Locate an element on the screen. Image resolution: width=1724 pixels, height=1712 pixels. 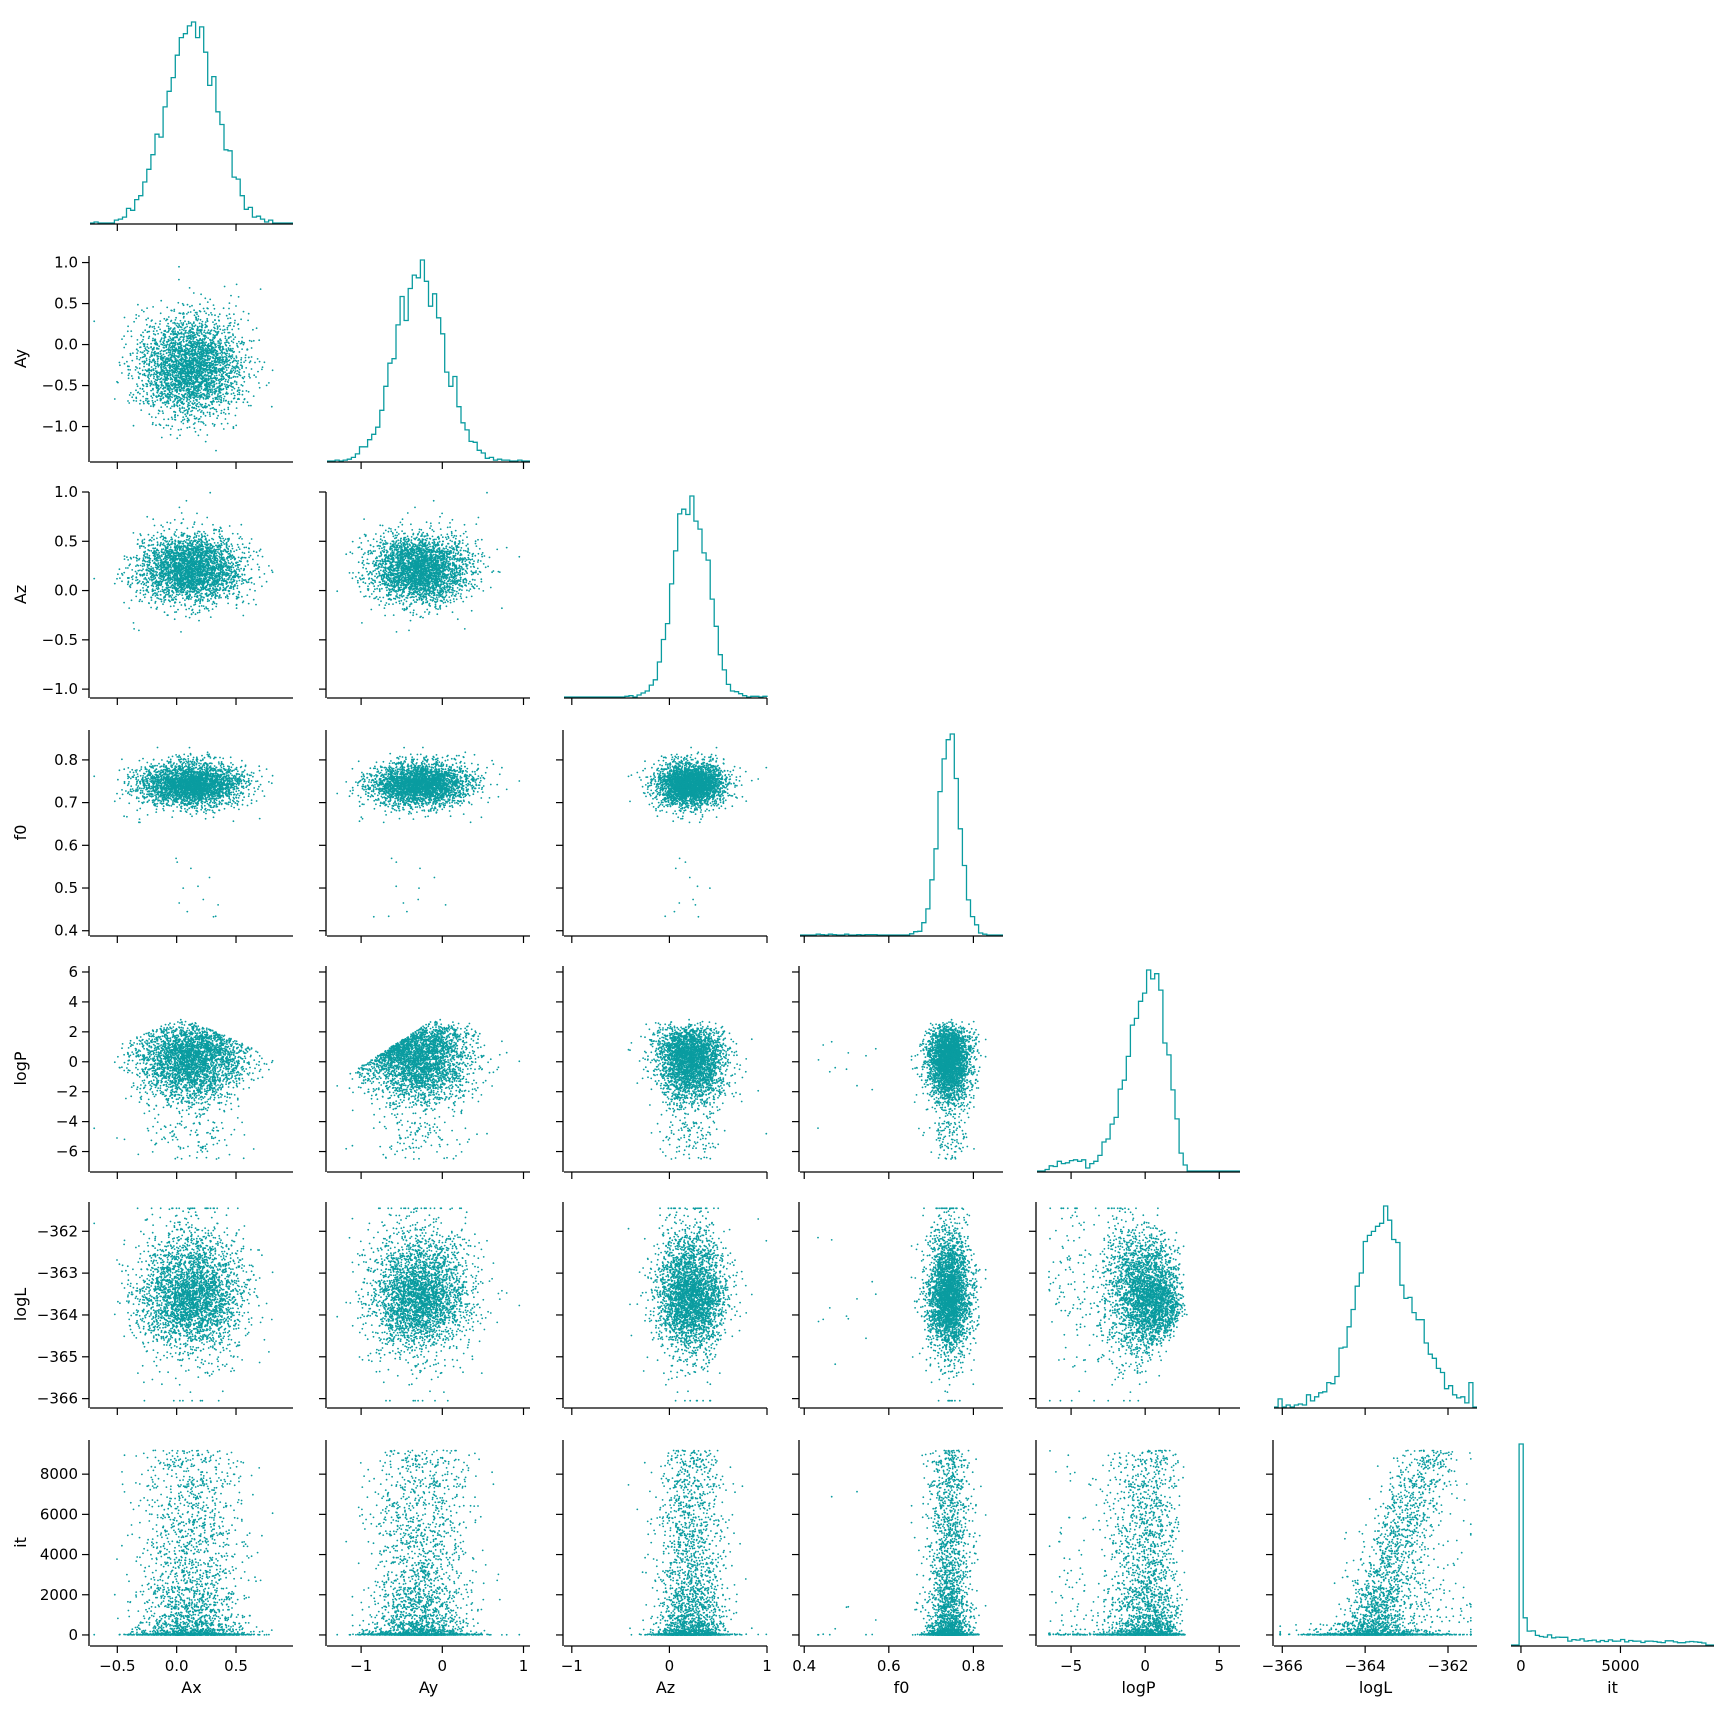
histogram-Ax is located at coordinates (191, 122).